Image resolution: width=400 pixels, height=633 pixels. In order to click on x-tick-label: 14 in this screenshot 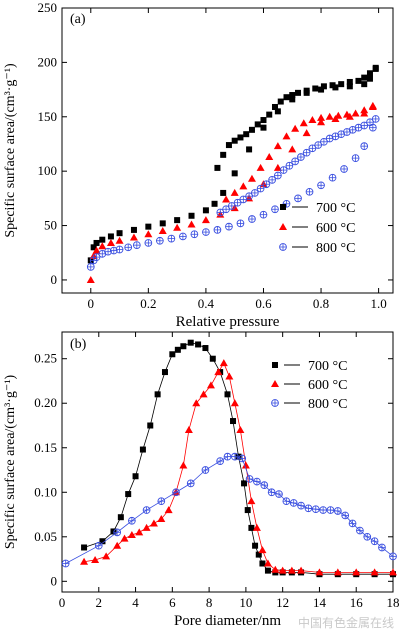, I will do `click(320, 602)`.